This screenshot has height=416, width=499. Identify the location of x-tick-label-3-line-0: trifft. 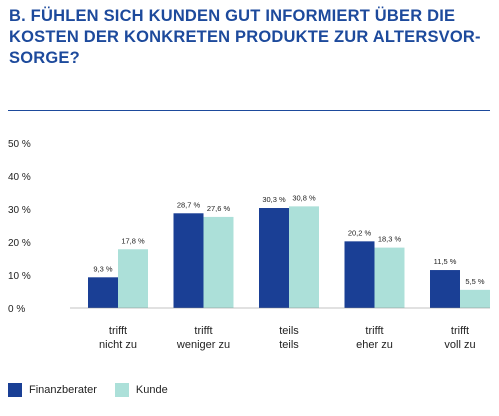
(374, 331).